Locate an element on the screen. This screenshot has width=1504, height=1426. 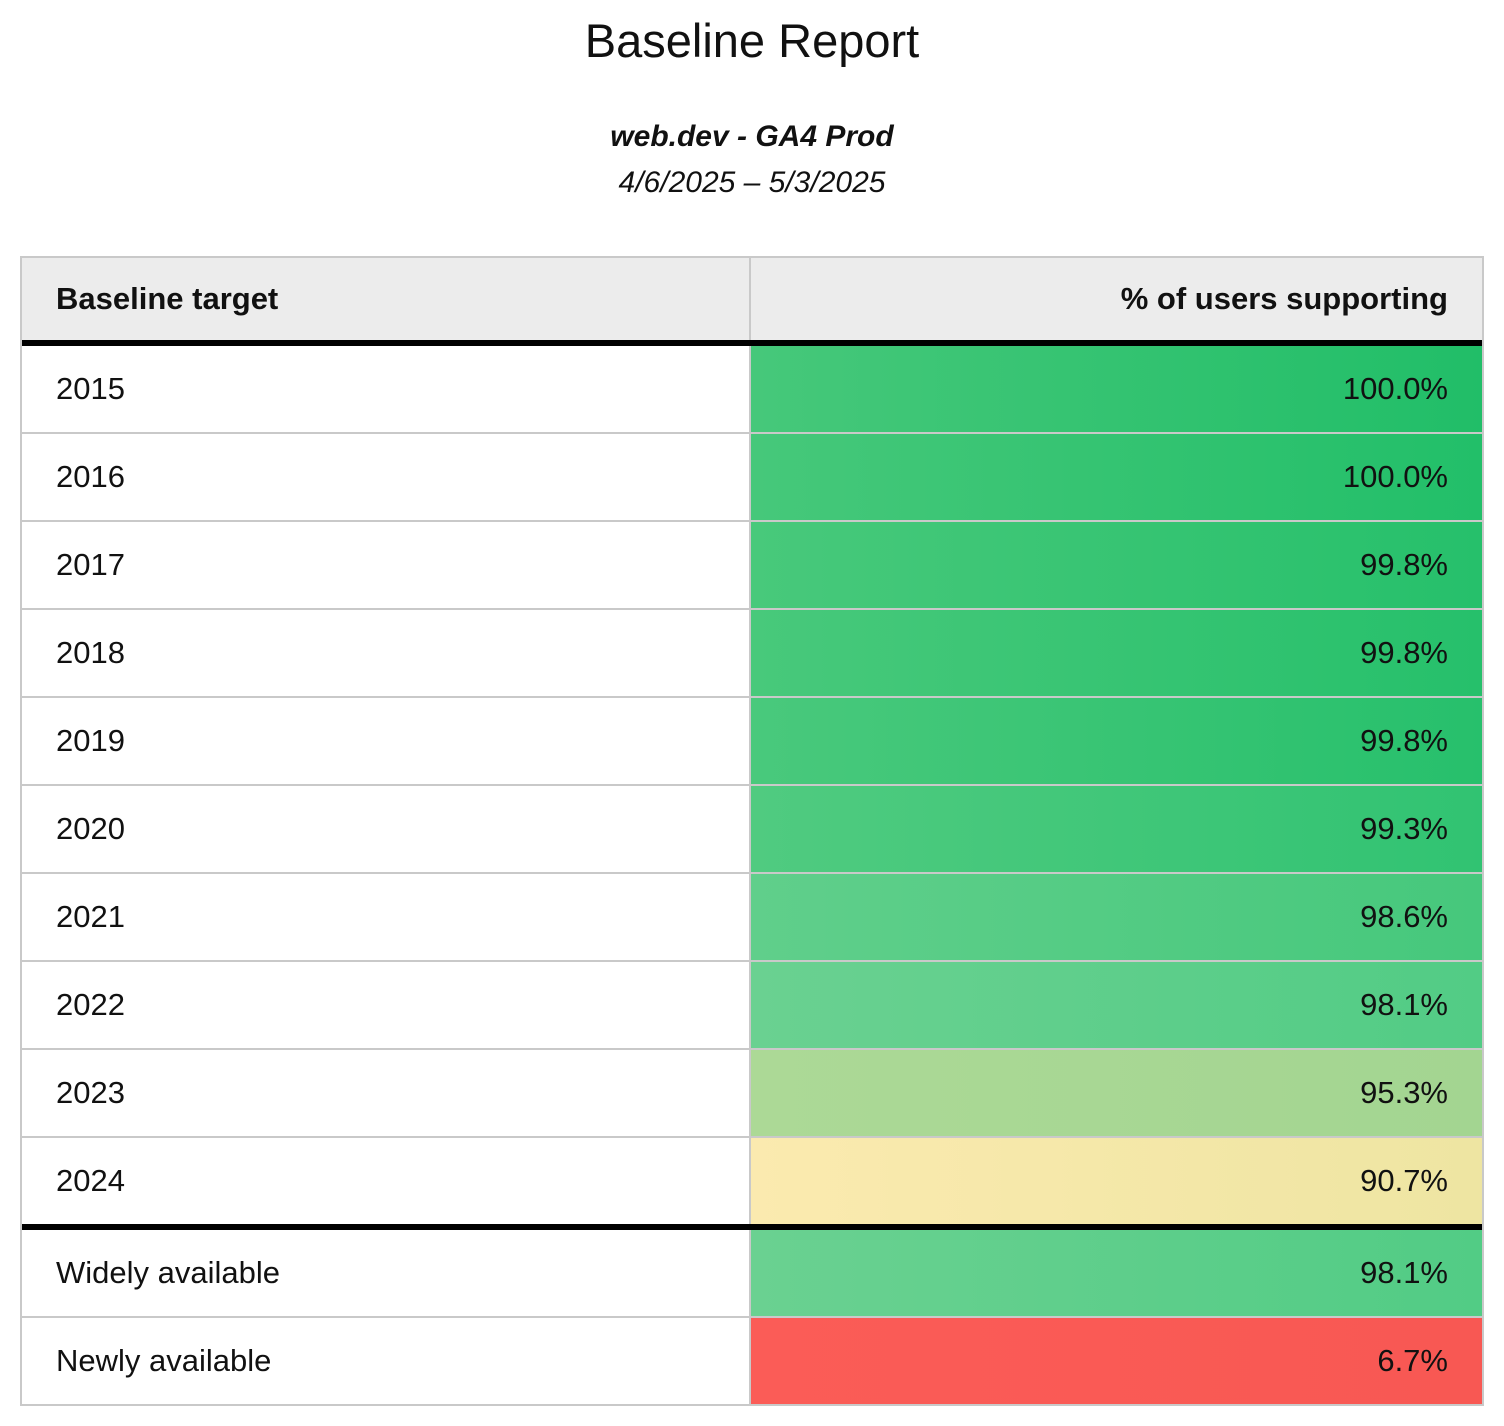
row-label: 2021 is located at coordinates (386, 917).